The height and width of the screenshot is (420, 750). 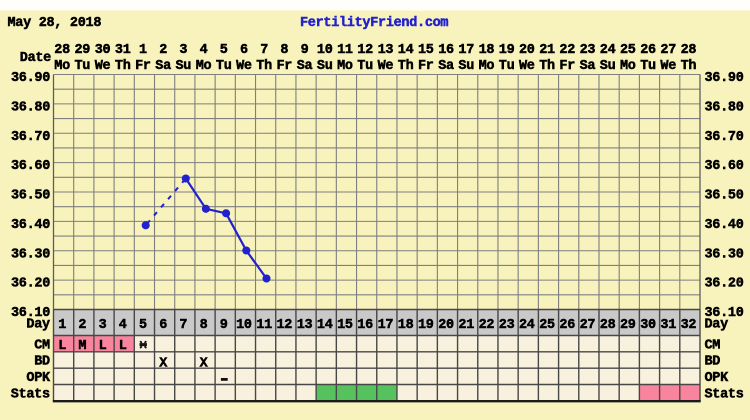 What do you see at coordinates (588, 325) in the screenshot?
I see `svg-text: 27` at bounding box center [588, 325].